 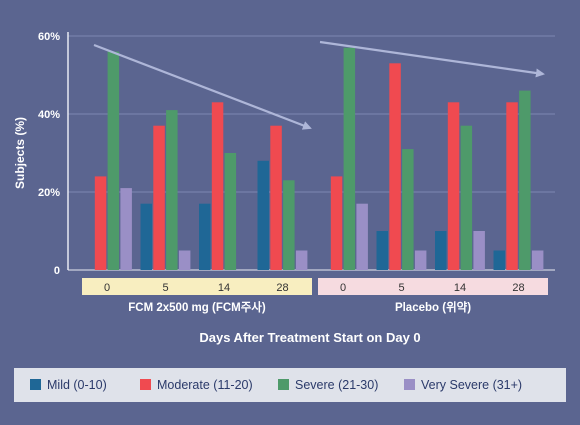 What do you see at coordinates (309, 337) in the screenshot?
I see `x-axis-label: Days After Treatment Start on Day 0` at bounding box center [309, 337].